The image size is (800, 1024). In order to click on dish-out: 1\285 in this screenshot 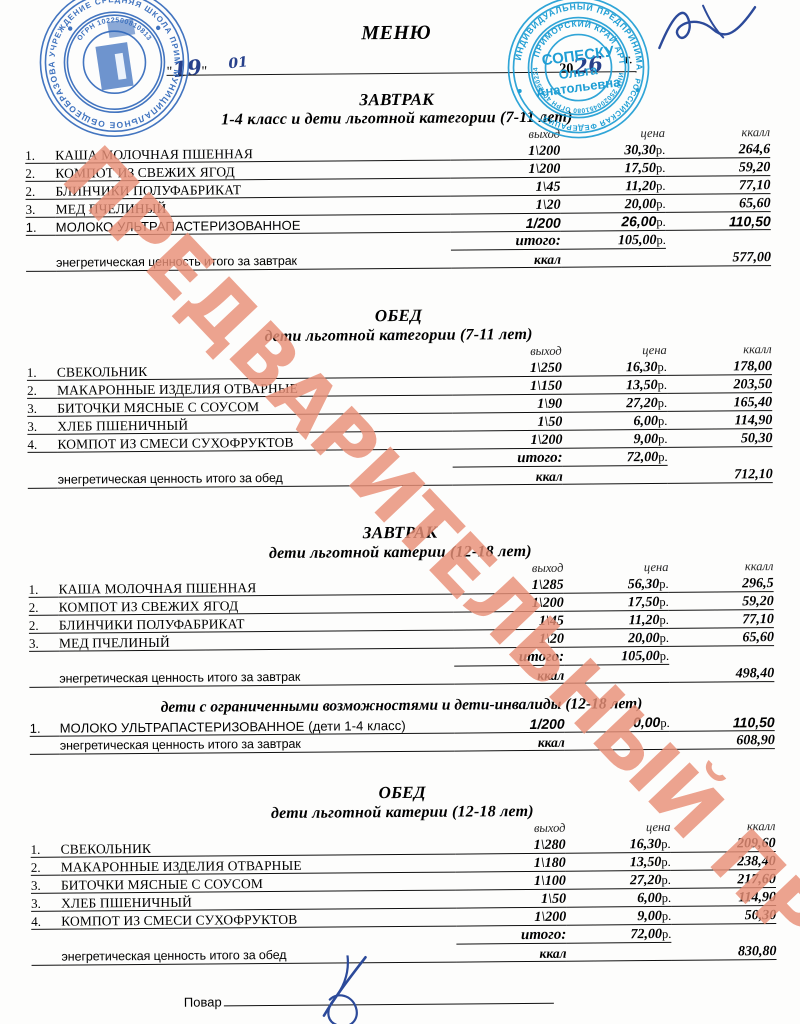, I will do `click(508, 585)`.